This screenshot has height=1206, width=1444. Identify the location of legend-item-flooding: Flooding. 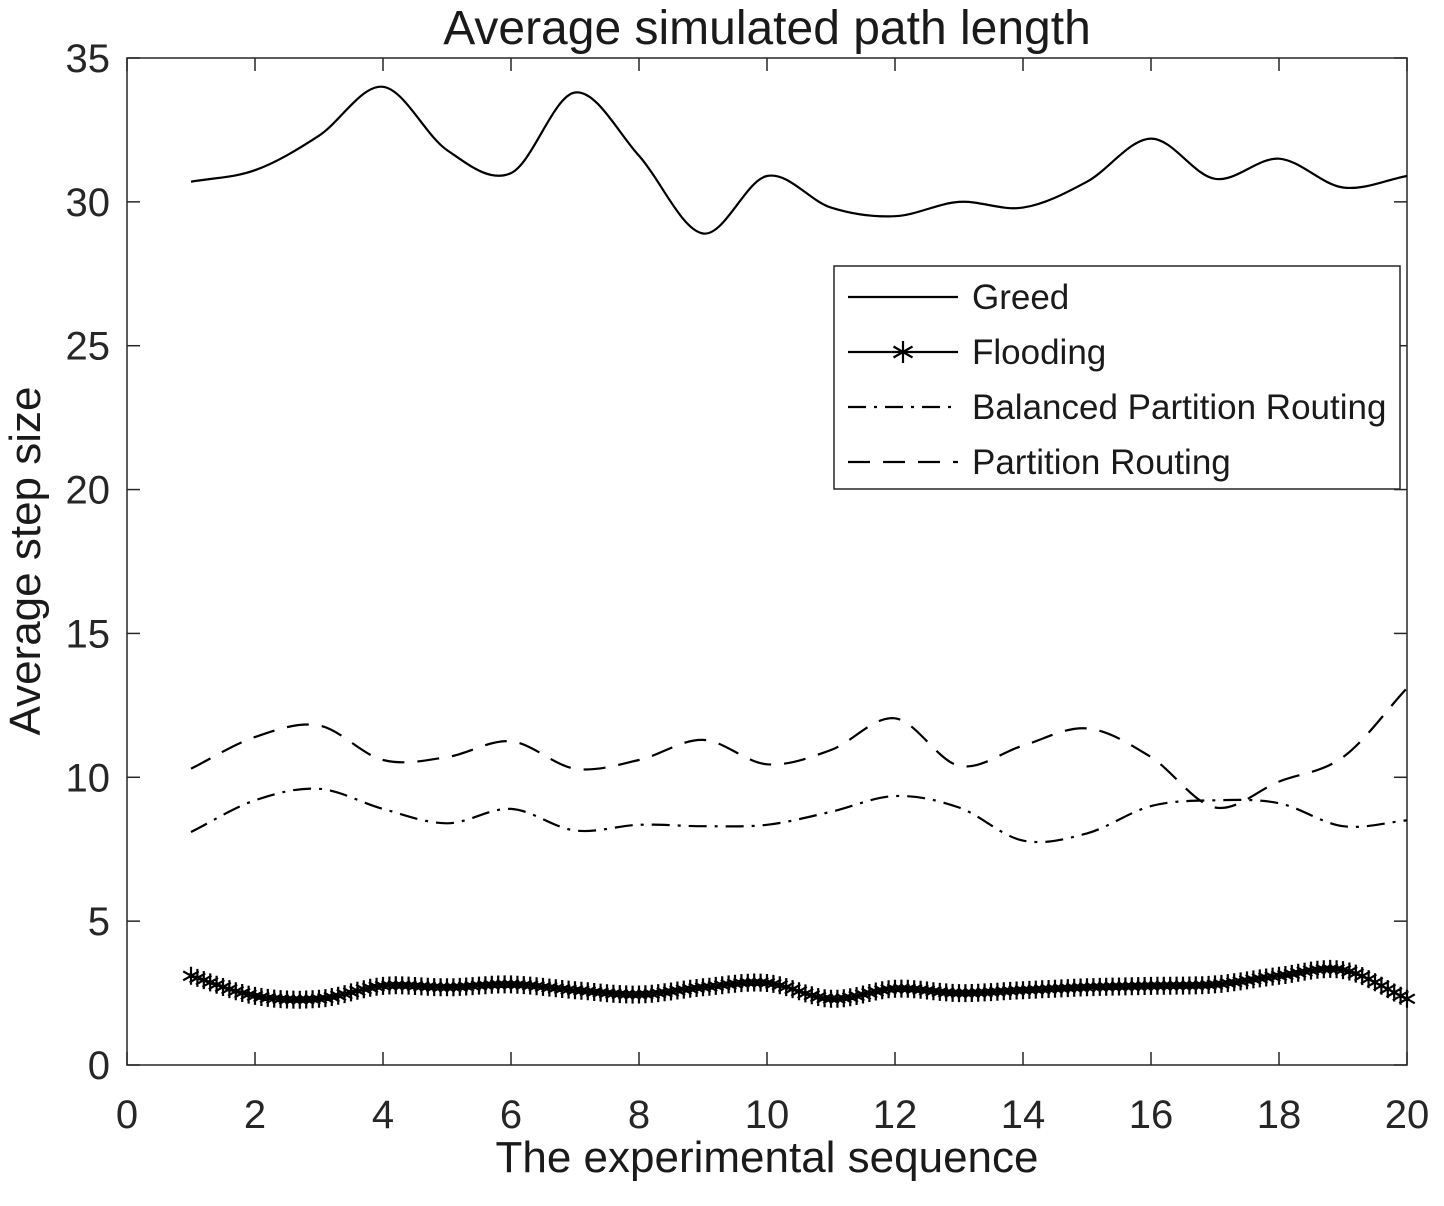
(977, 352).